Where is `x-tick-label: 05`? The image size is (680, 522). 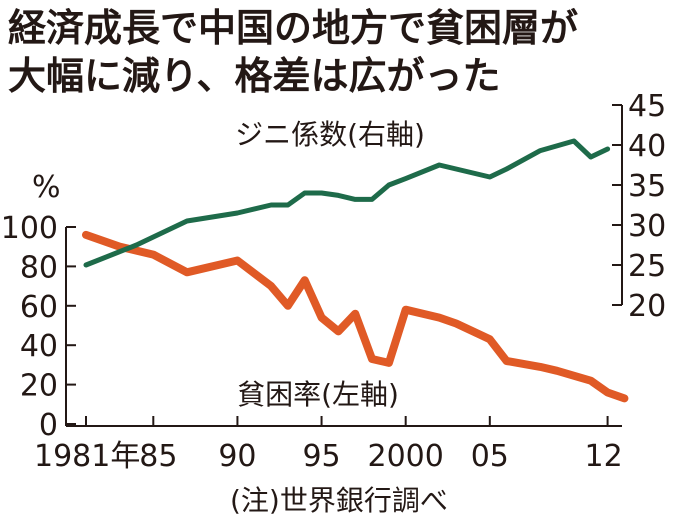 x-tick-label: 05 is located at coordinates (490, 456).